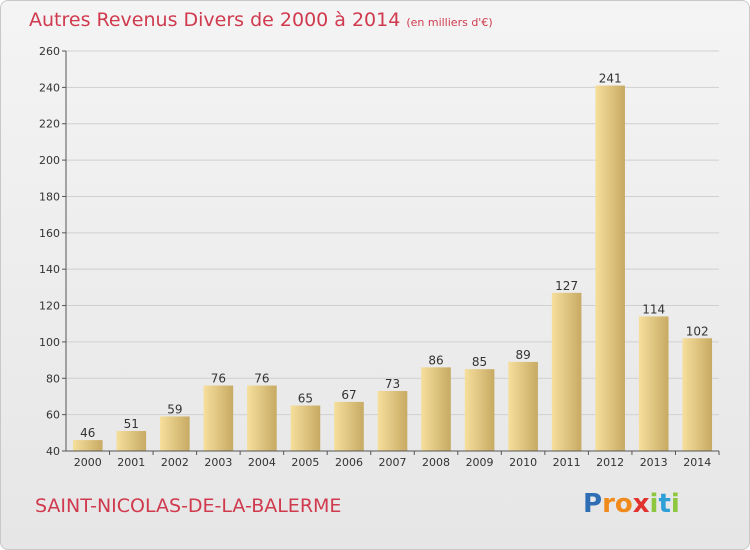 Image resolution: width=750 pixels, height=550 pixels. What do you see at coordinates (53, 378) in the screenshot?
I see `y-tick-label: 80` at bounding box center [53, 378].